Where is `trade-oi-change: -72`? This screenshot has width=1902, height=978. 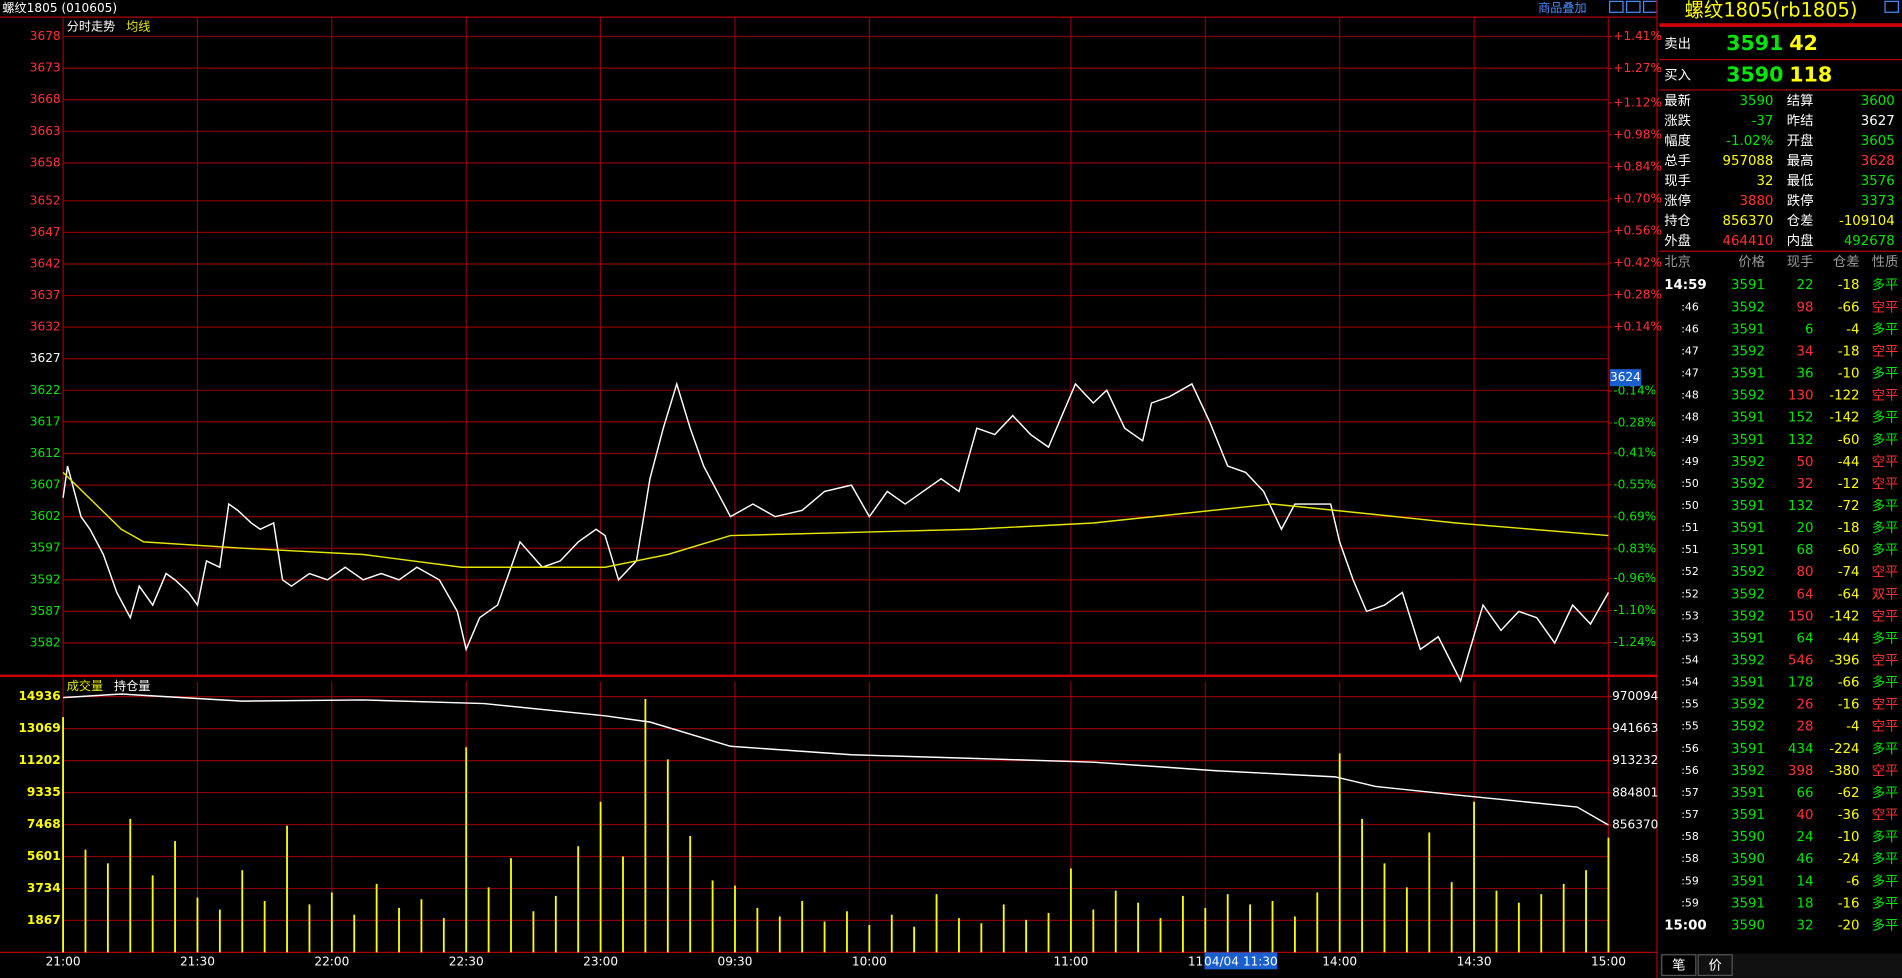 trade-oi-change: -72 is located at coordinates (1849, 506).